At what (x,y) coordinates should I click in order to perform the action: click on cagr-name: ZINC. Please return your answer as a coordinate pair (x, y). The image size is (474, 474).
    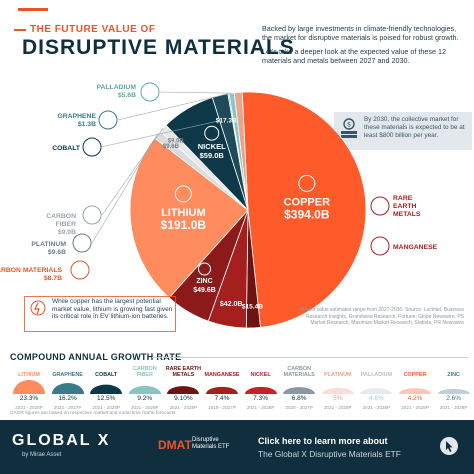
    Looking at the image, I should click on (453, 375).